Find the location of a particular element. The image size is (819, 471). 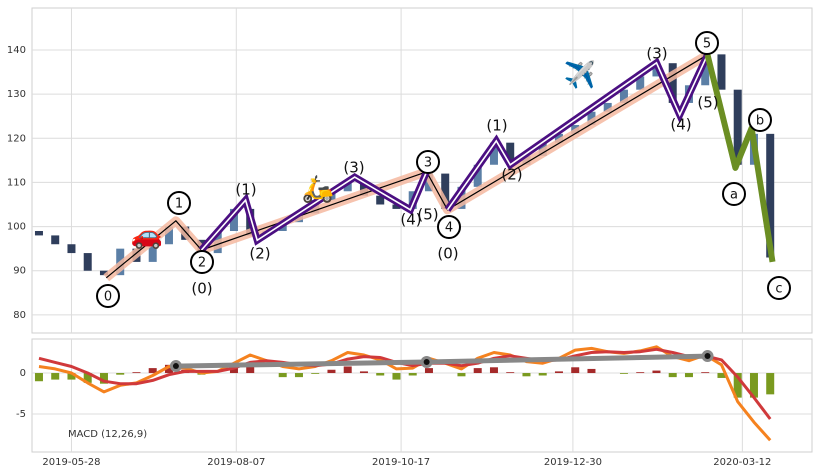

x-tick-label: 2019-08-07 is located at coordinates (236, 462).